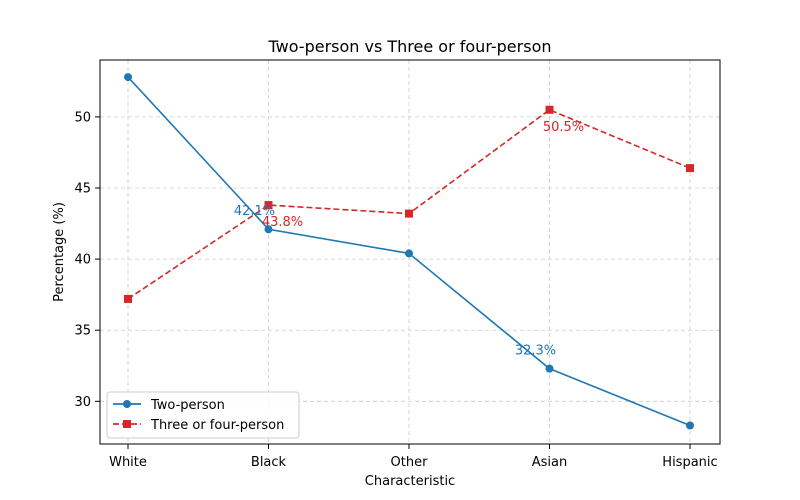 This screenshot has width=800, height=500. I want to click on x-tick-label: White, so click(128, 462).